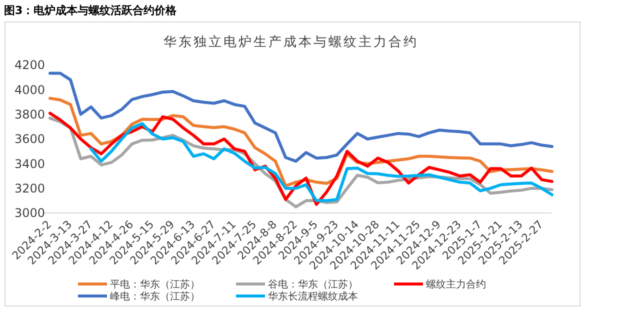  Describe the element at coordinates (155, 296) in the screenshot. I see `legend-label: 峰电：华东（江苏）` at that location.